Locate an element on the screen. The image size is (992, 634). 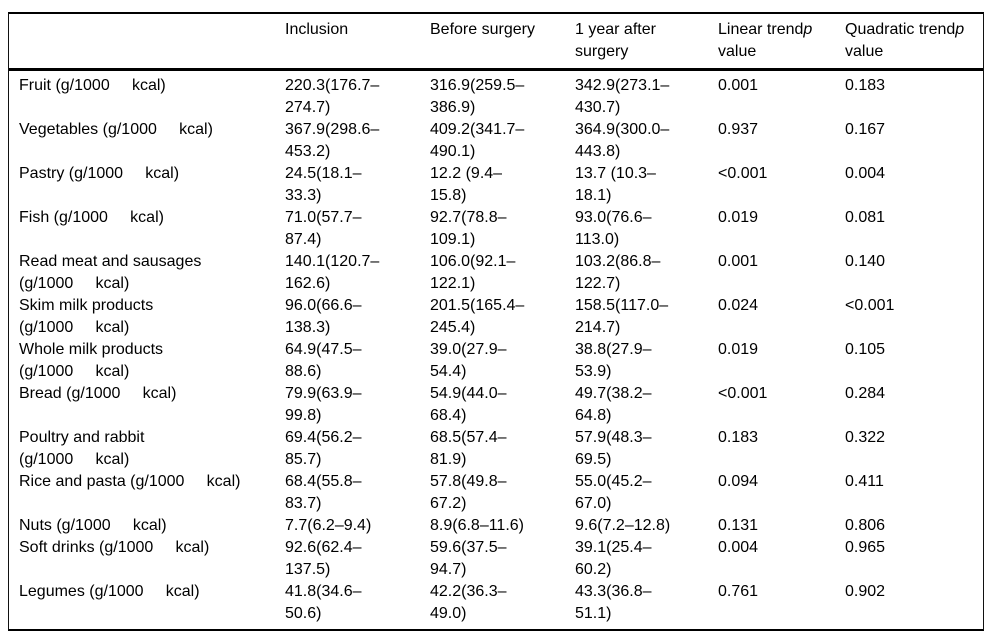
inclusion-value-cell-text: 71.0(57.7–87.4) is located at coordinates (323, 228).